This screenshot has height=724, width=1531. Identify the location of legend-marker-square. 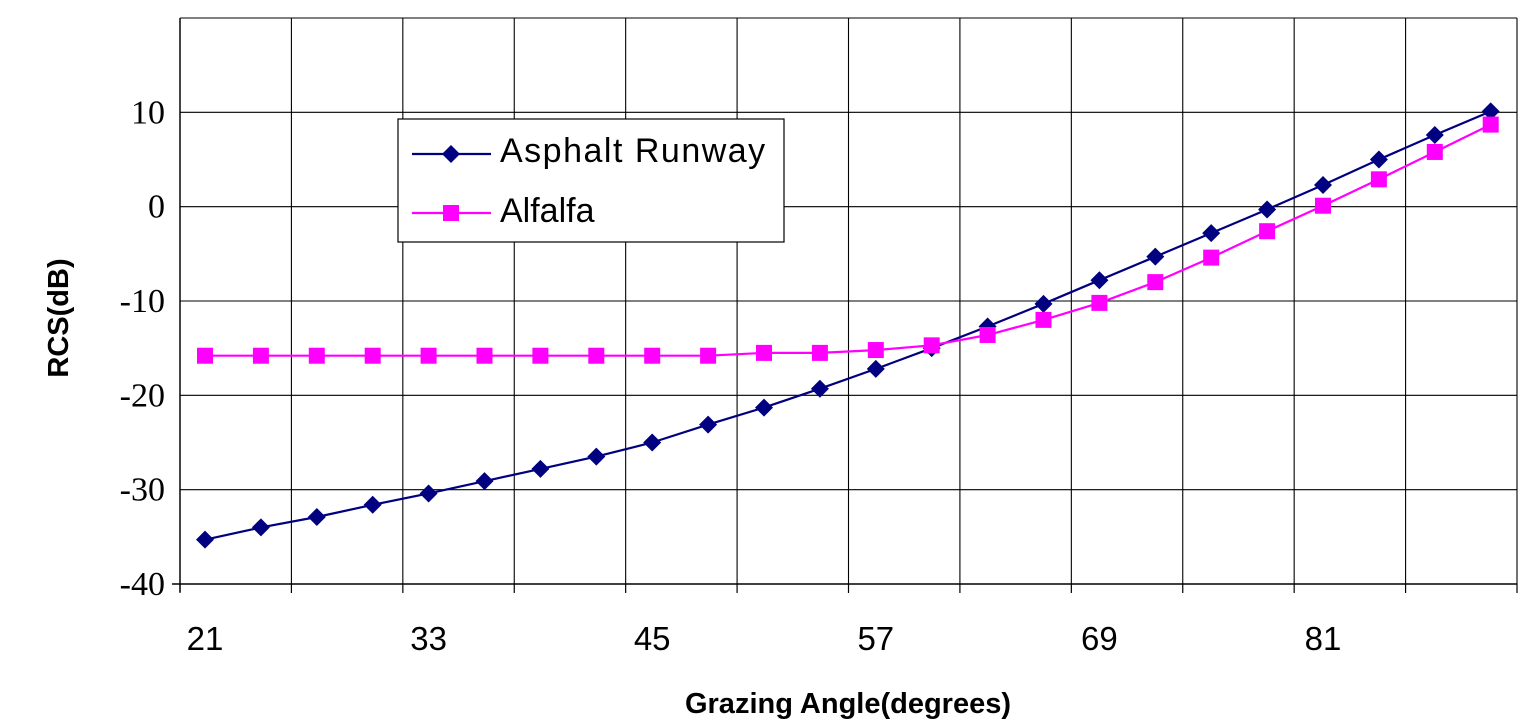
(451, 213).